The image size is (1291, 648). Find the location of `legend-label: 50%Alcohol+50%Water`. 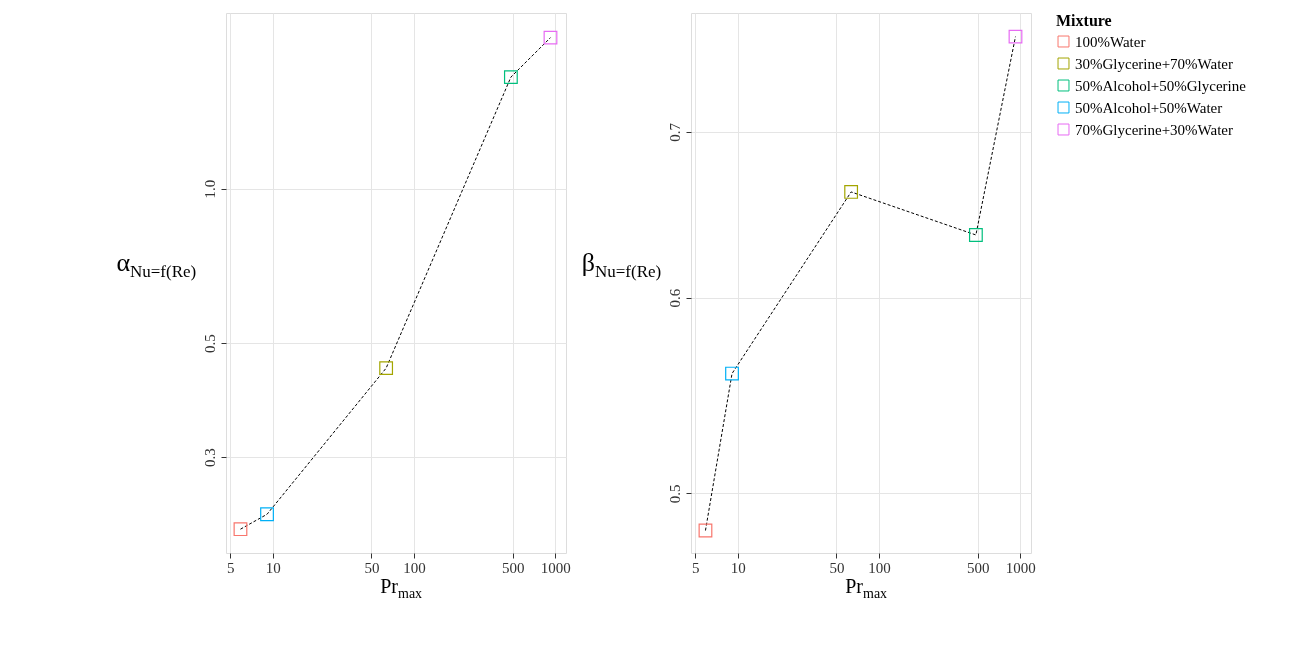

legend-label: 50%Alcohol+50%Water is located at coordinates (1149, 107).